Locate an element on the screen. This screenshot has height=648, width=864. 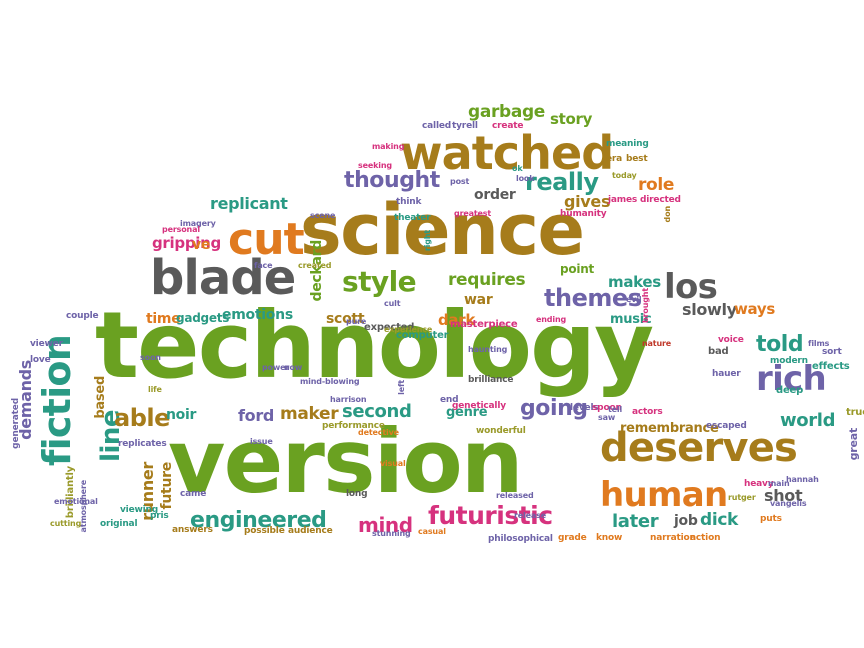
cloud-word: saw is located at coordinates (607, 417).